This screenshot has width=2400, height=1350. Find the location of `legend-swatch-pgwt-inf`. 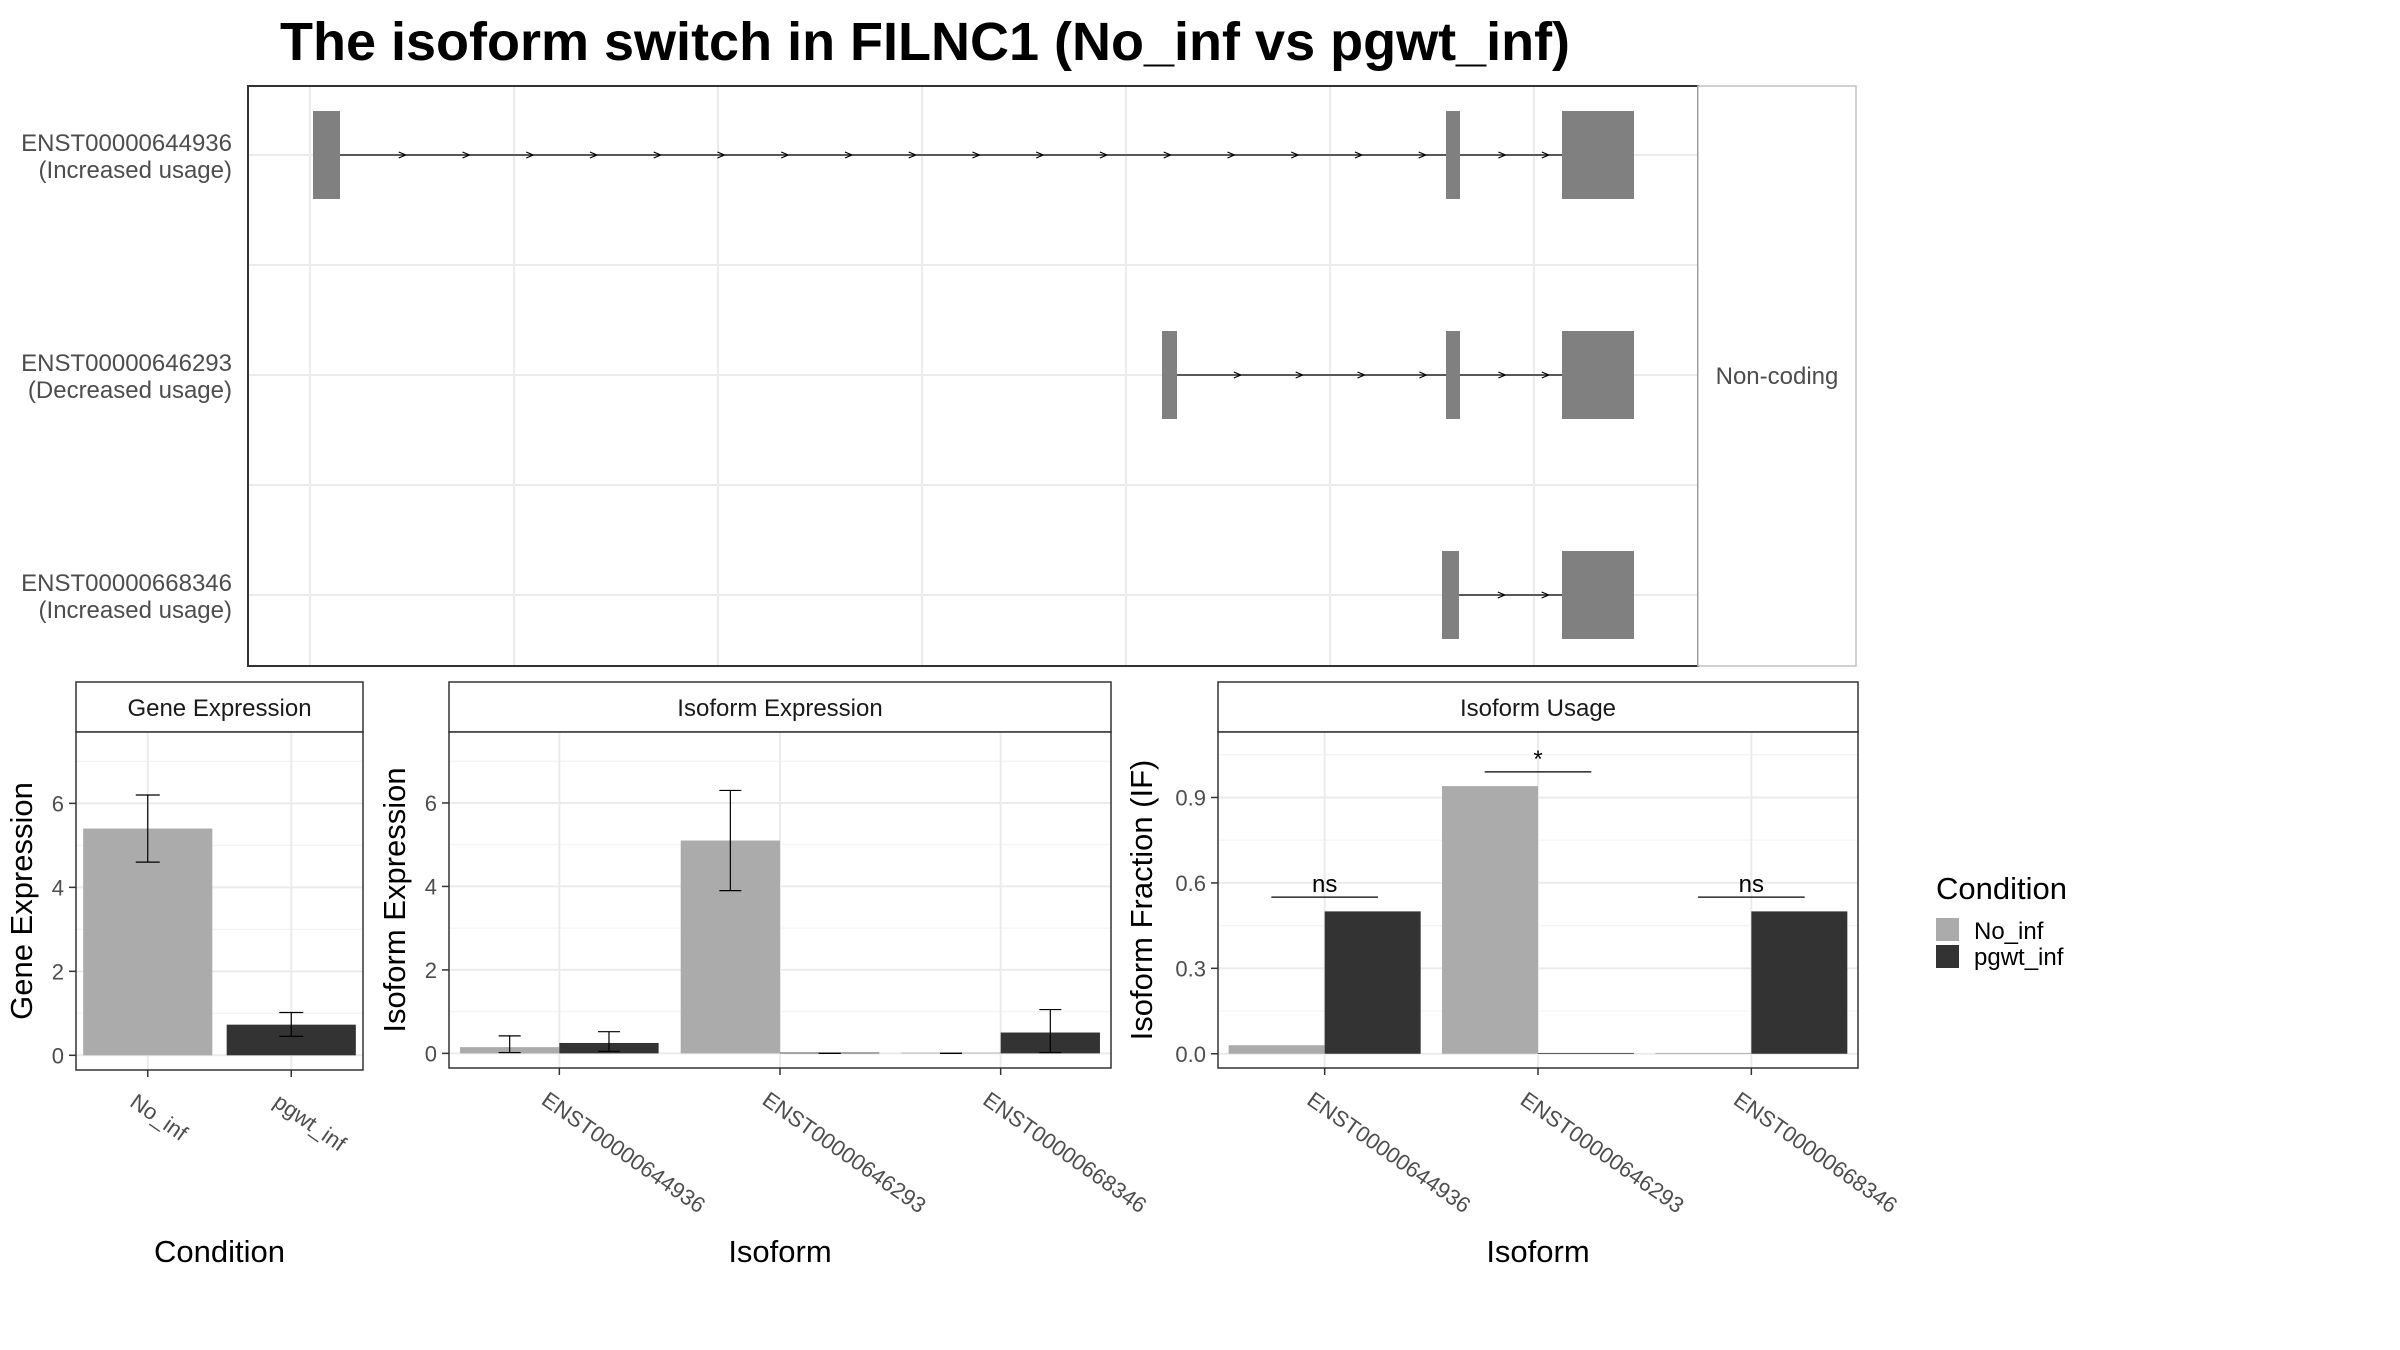

legend-swatch-pgwt-inf is located at coordinates (1947, 956).